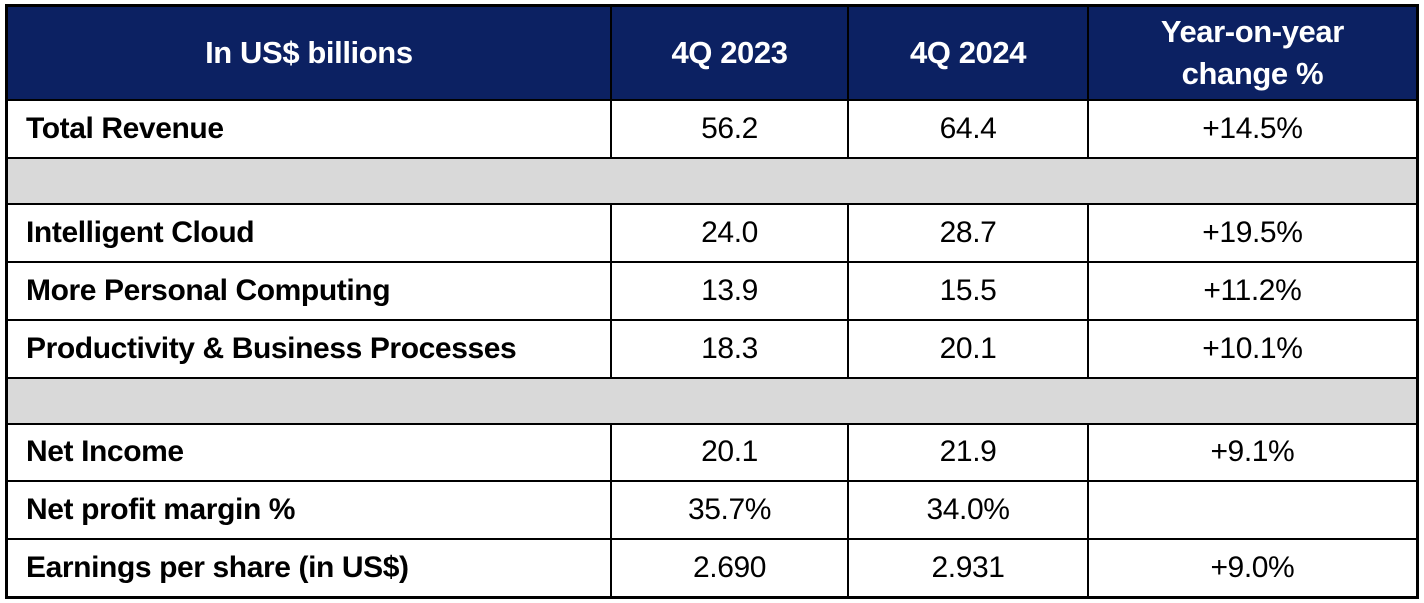 The image size is (1424, 603). Describe the element at coordinates (308, 290) in the screenshot. I see `row-label: More Personal Computing` at that location.